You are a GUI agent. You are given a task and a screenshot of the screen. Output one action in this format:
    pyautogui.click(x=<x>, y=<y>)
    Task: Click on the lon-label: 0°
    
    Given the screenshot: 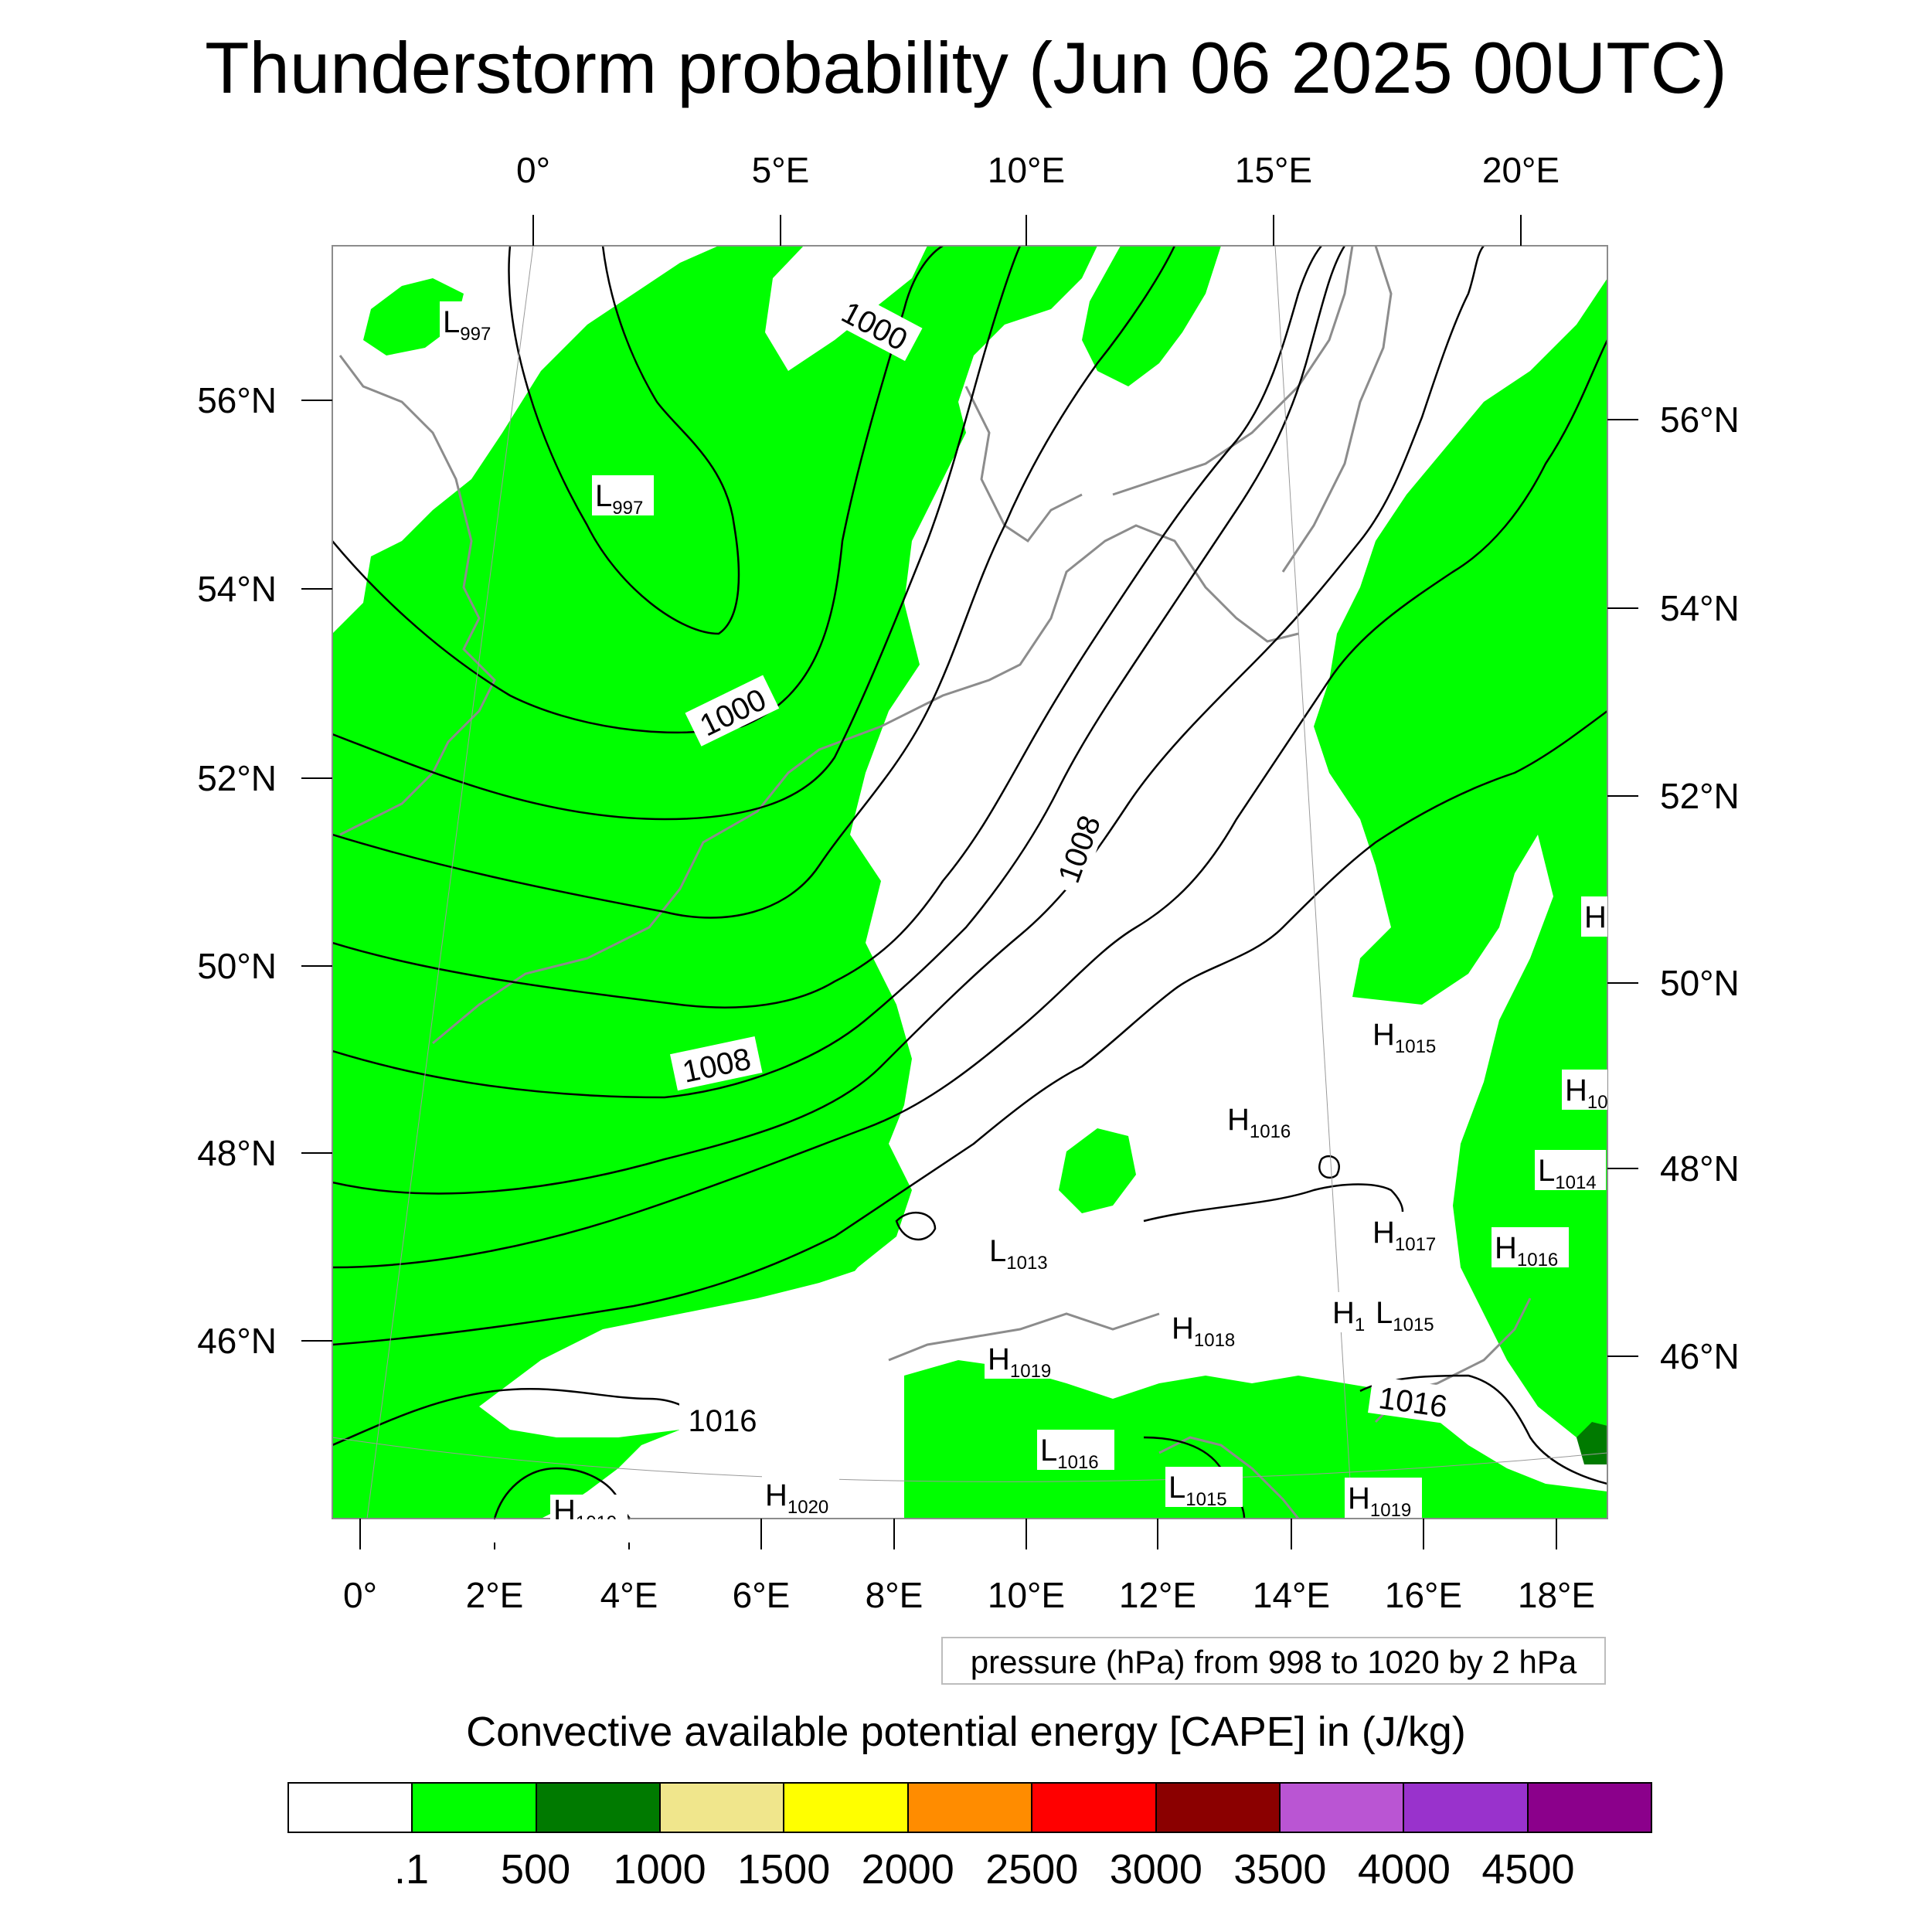 What is the action you would take?
    pyautogui.click(x=360, y=1595)
    